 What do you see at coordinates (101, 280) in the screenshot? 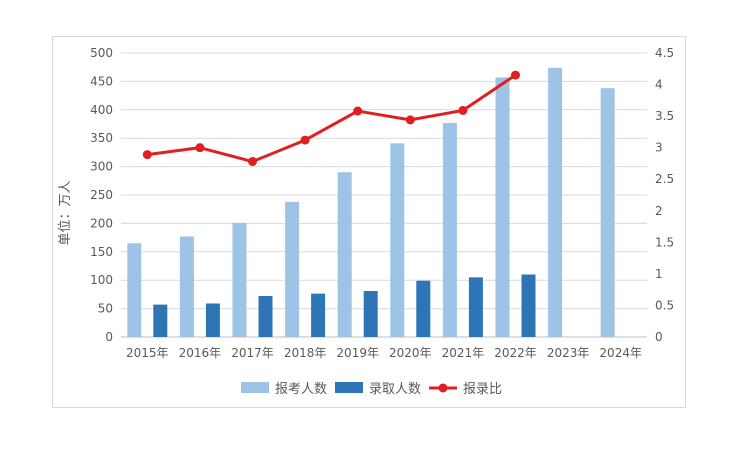
I see `y-tick-label: 100` at bounding box center [101, 280].